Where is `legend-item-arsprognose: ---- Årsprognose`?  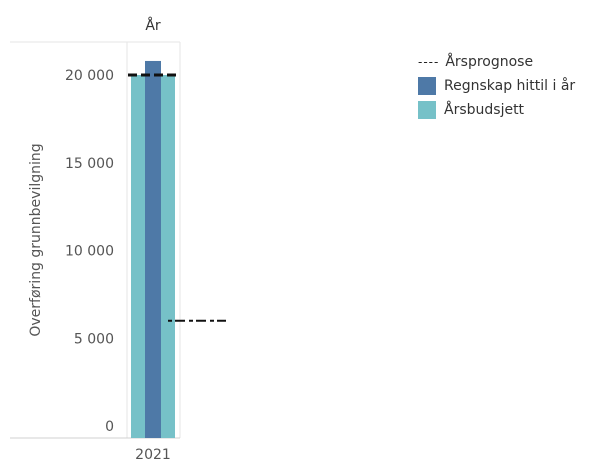 legend-item-arsprognose: ---- Årsprognose is located at coordinates (496, 62).